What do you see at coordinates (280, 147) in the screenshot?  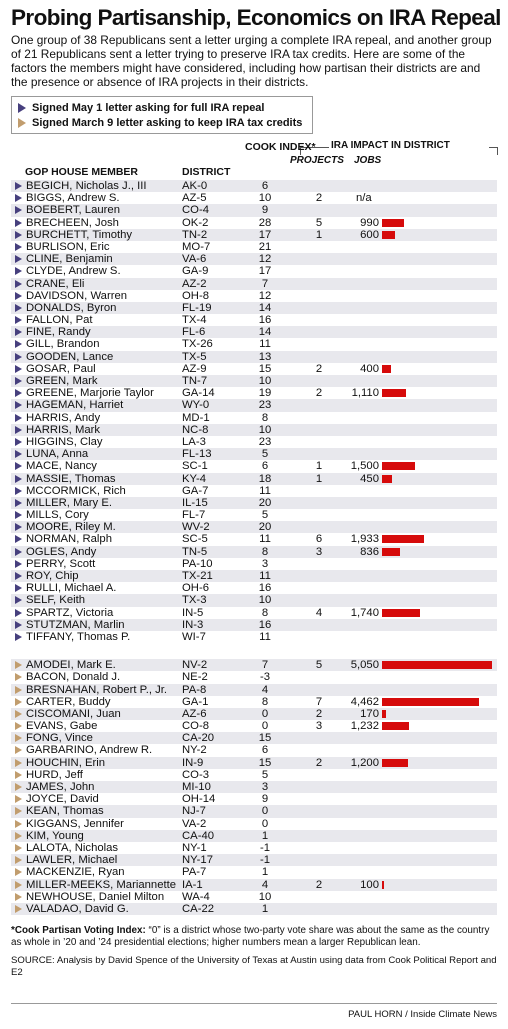 I see `header-cook: COOK INDEX*` at bounding box center [280, 147].